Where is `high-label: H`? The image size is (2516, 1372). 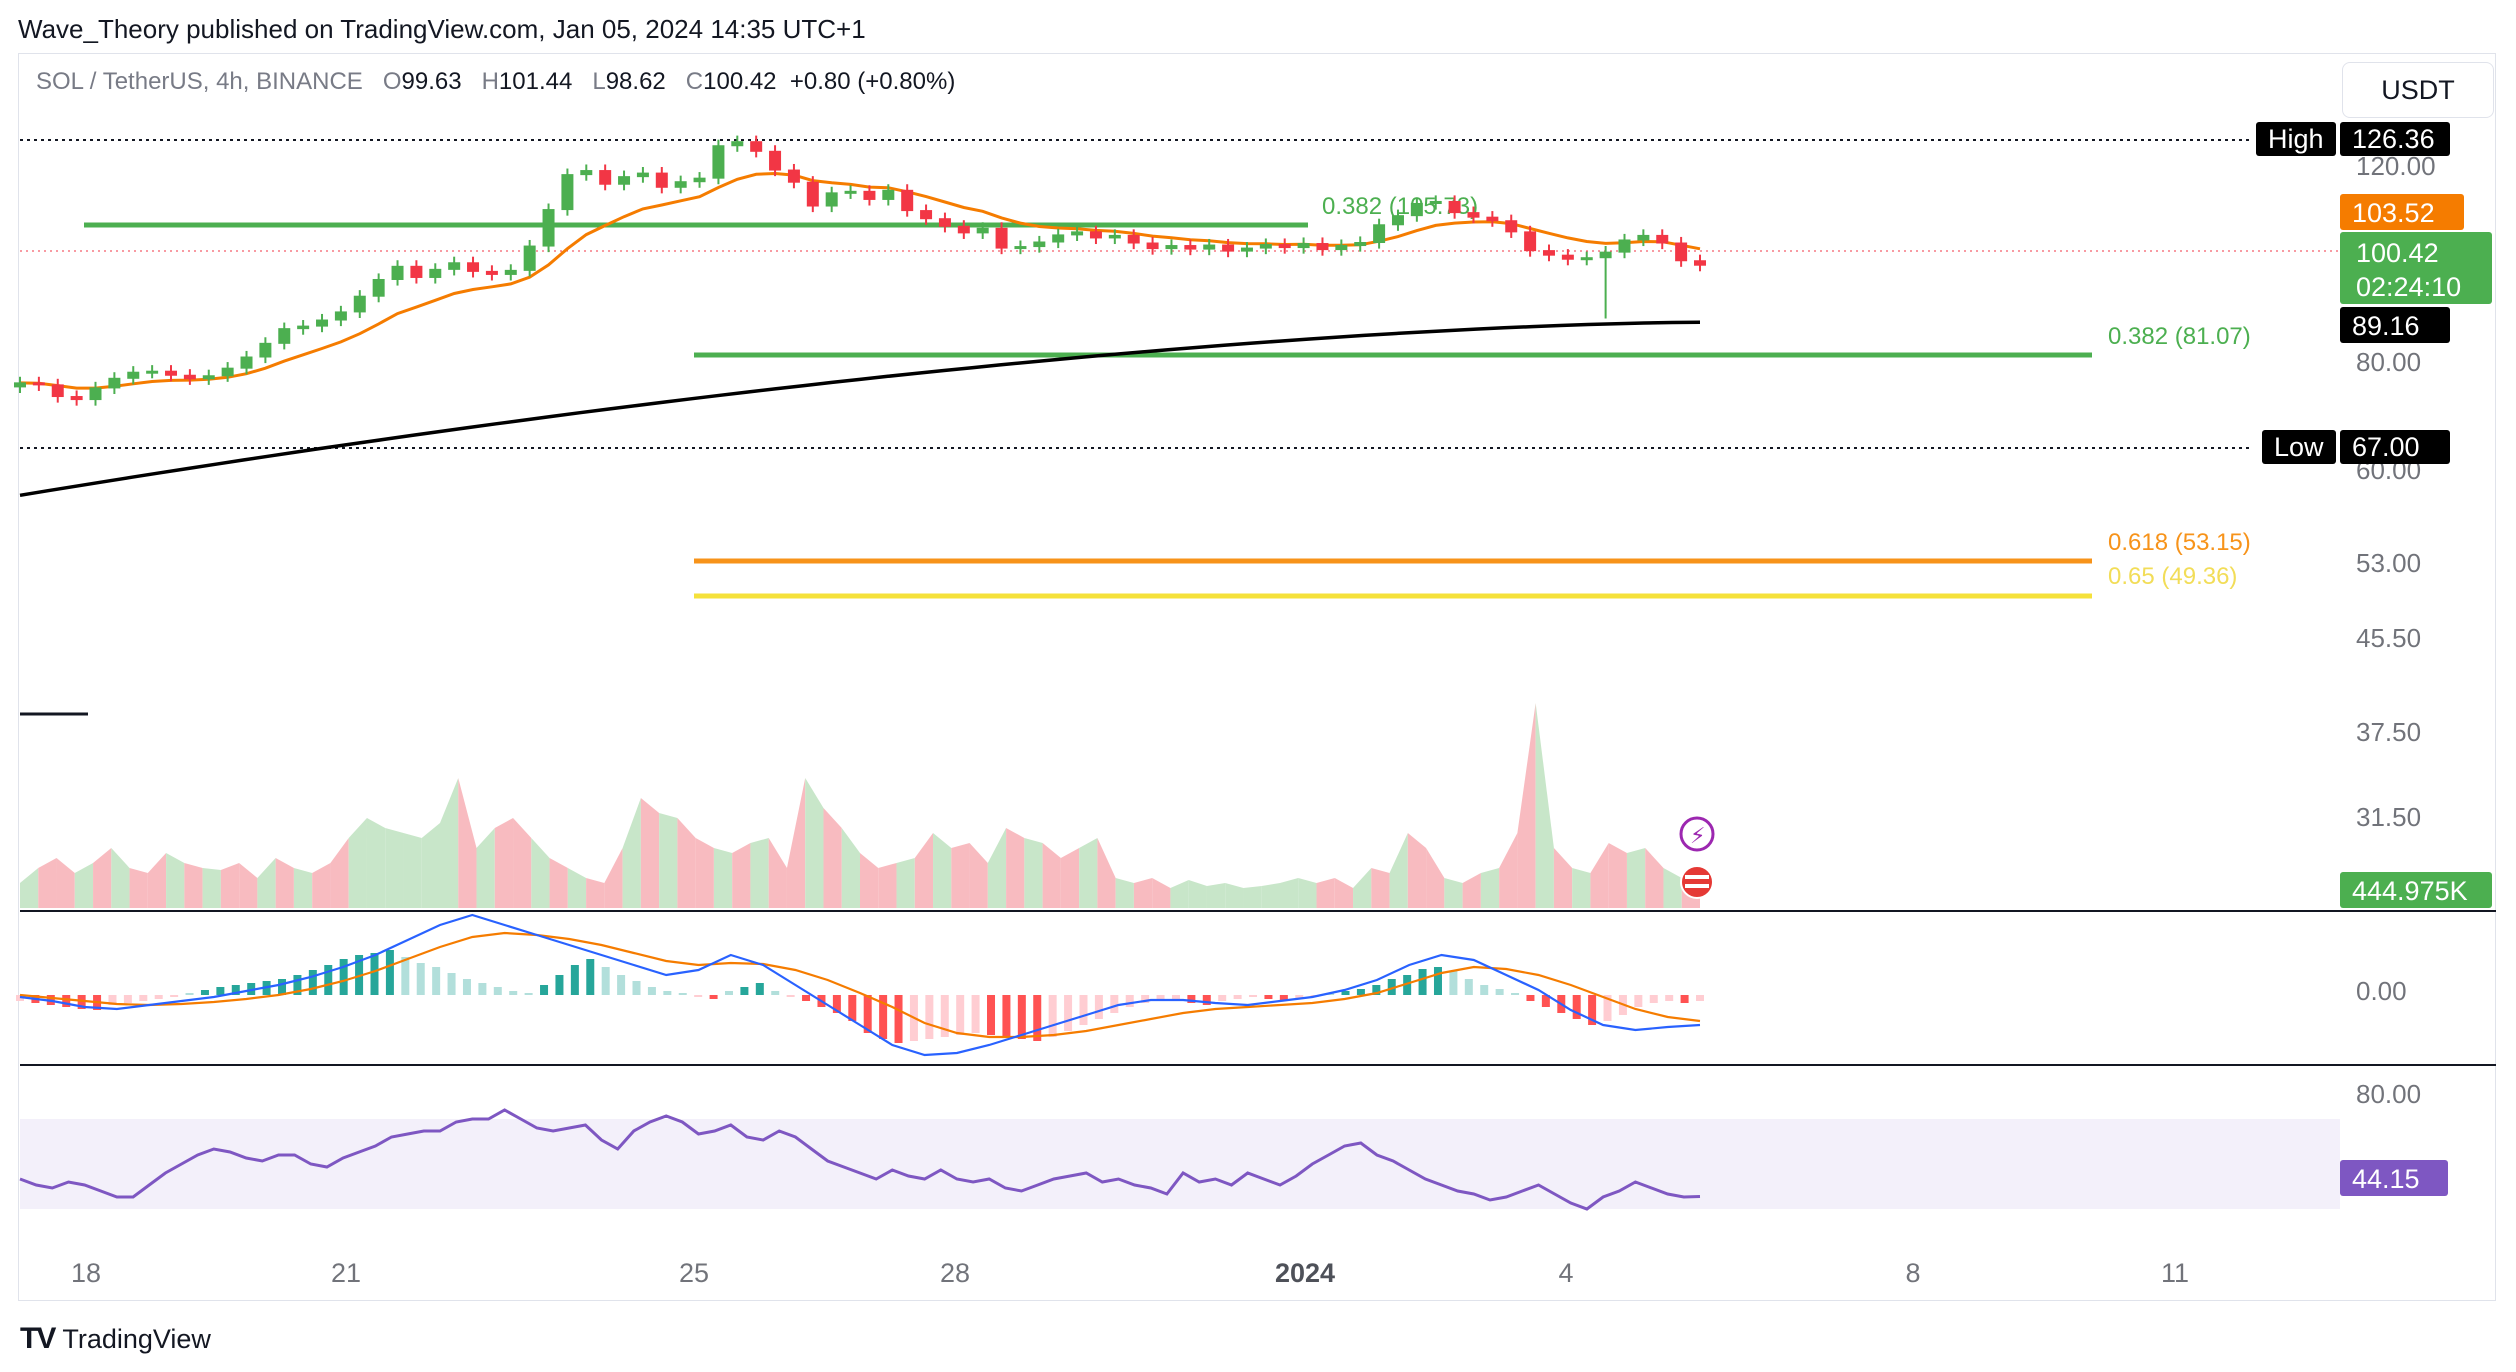
high-label: H is located at coordinates (490, 81).